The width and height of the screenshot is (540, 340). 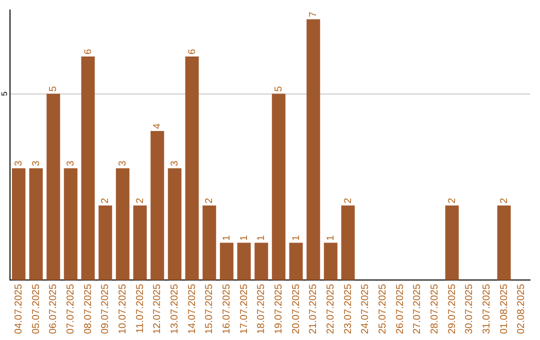 I want to click on x-tick-label: 19.07.2025, so click(x=278, y=309).